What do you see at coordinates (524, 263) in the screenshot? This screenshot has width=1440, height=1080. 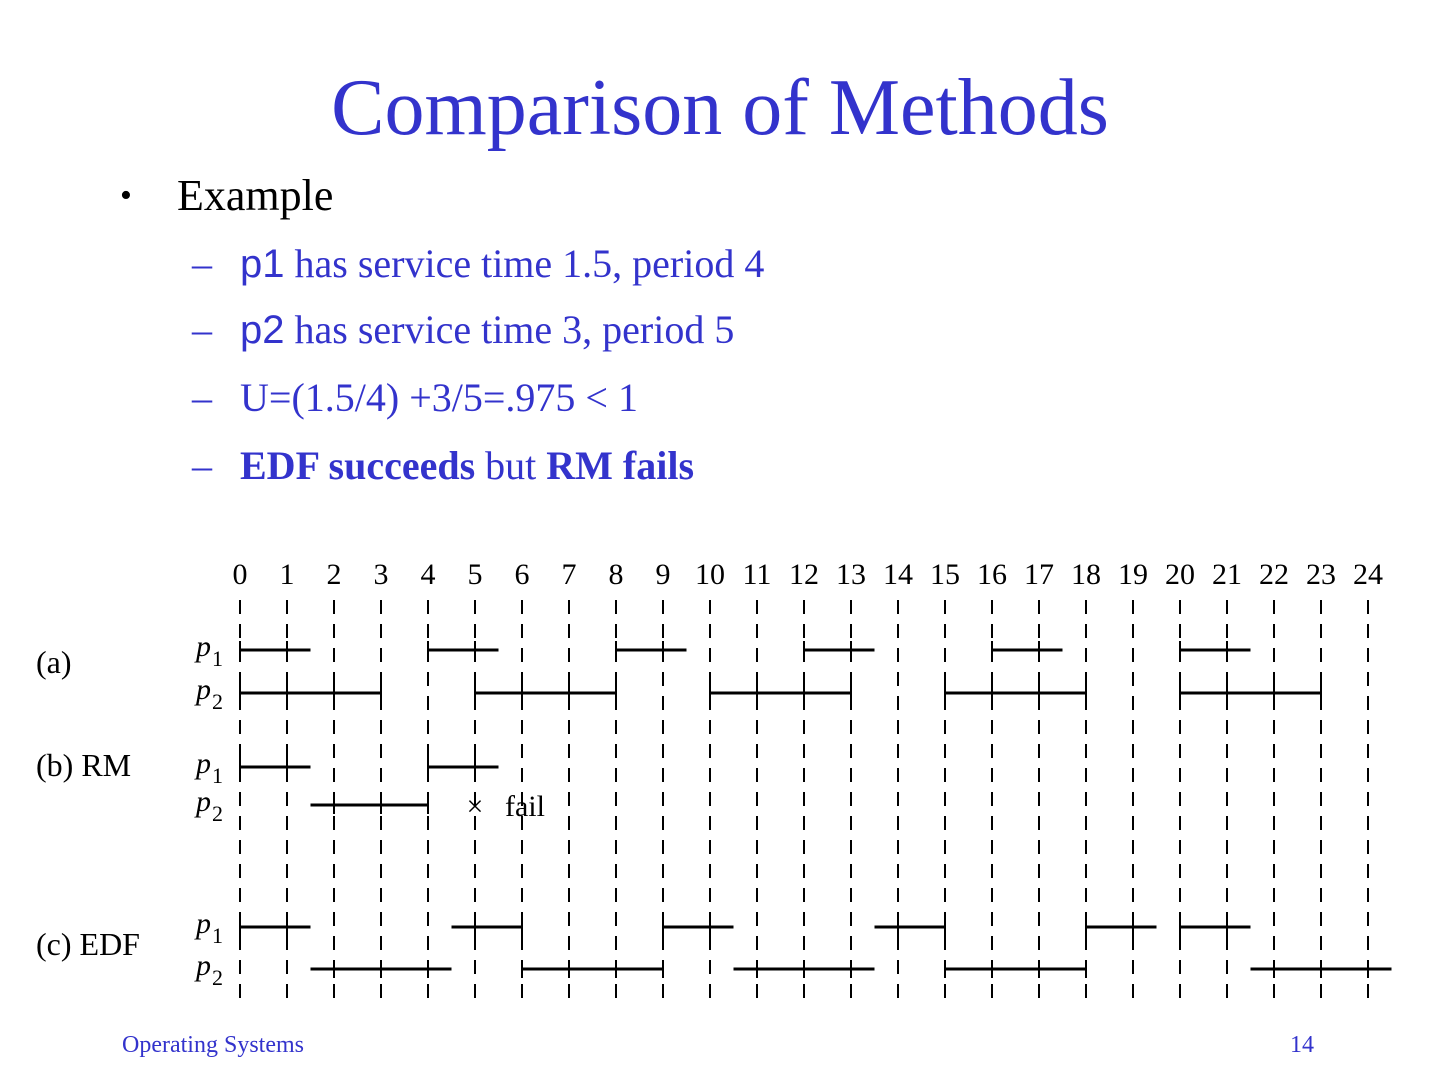 I see `sub-bullet-text: has service time 1.5, period 4` at bounding box center [524, 263].